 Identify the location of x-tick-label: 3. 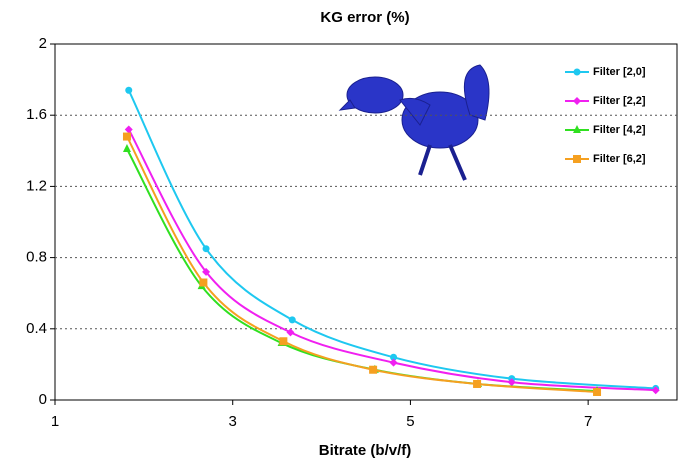
(233, 421).